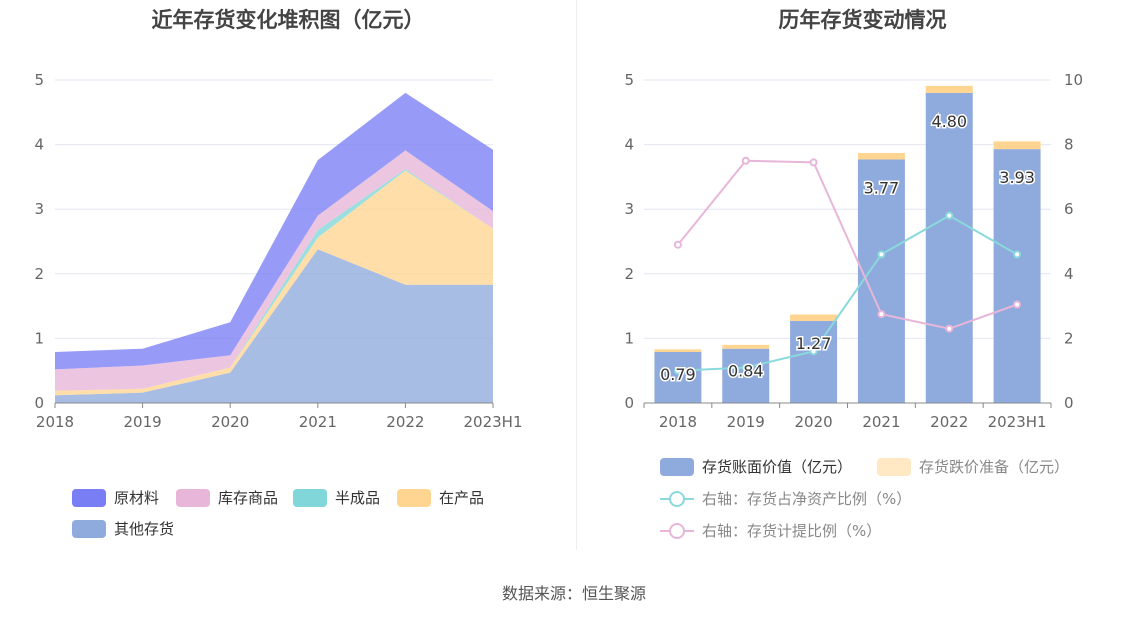 This screenshot has height=619, width=1148. Describe the element at coordinates (462, 498) in the screenshot. I see `legend-label: 在产品` at that location.